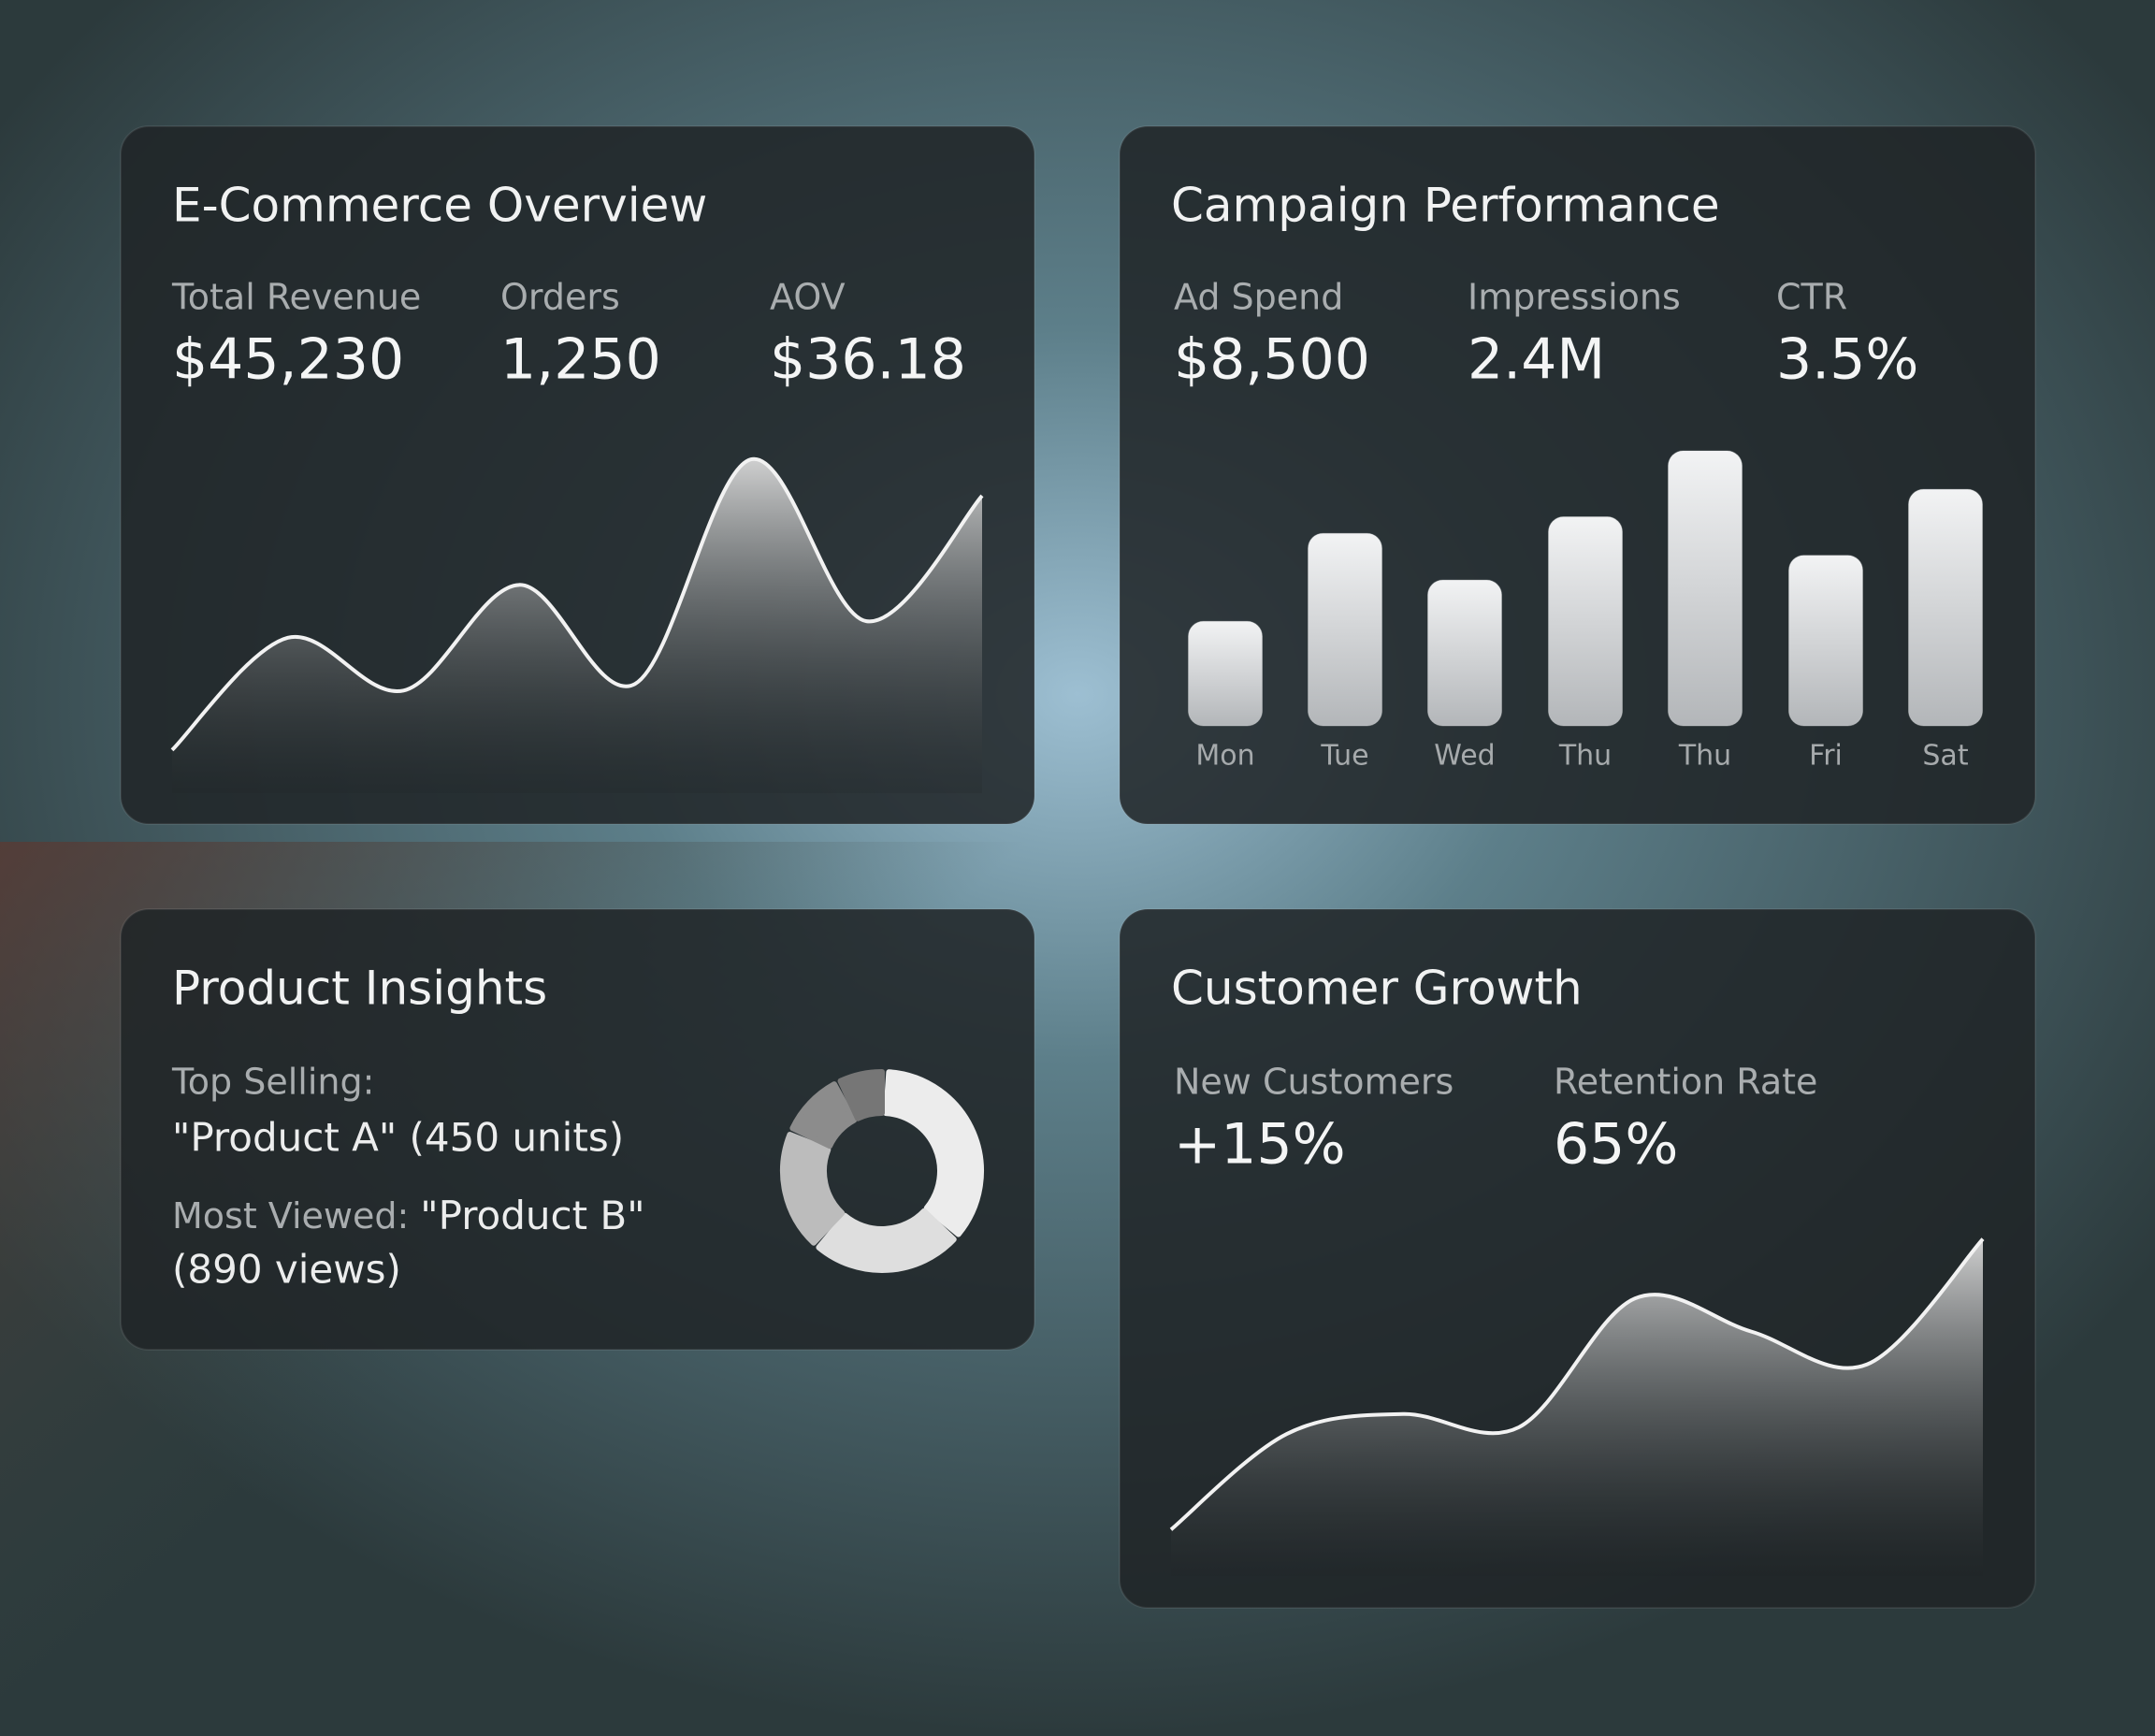 This screenshot has height=1736, width=2155. Describe the element at coordinates (1826, 756) in the screenshot. I see `bar-label: Fri` at that location.